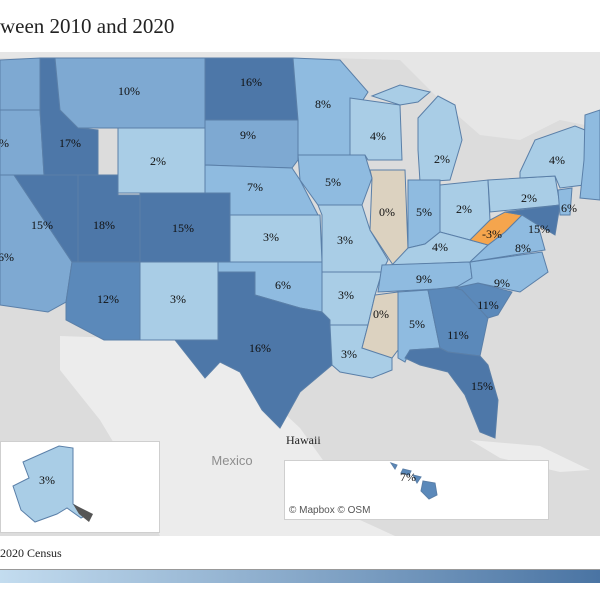  What do you see at coordinates (378, 136) in the screenshot?
I see `label-wisconsin: 4%` at bounding box center [378, 136].